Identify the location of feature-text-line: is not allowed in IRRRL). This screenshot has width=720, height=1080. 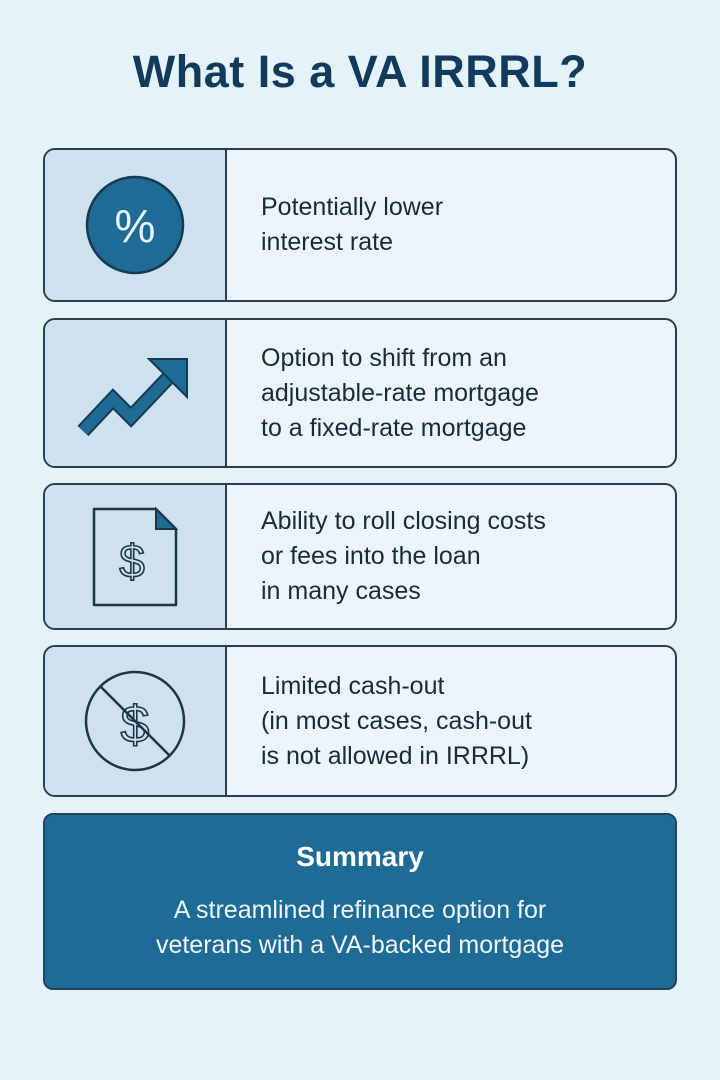
(395, 755).